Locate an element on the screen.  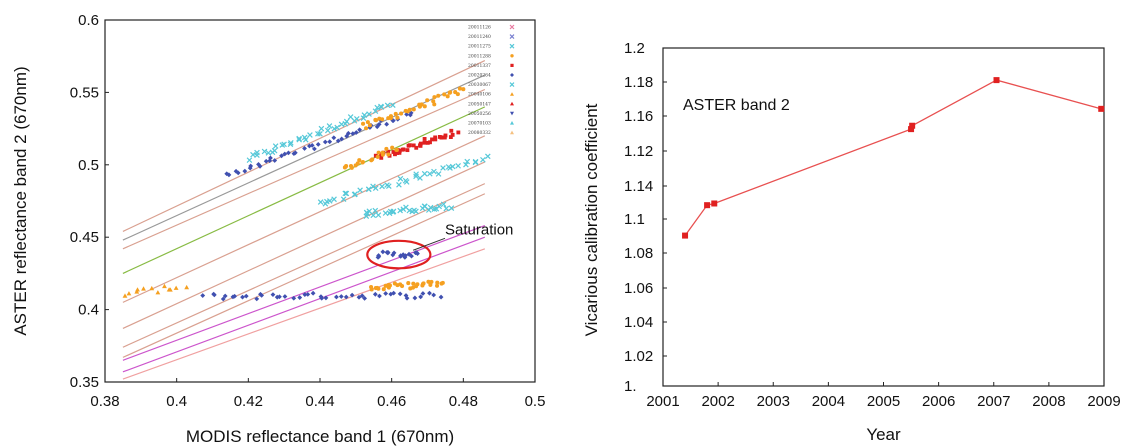
y-tick-label: 0.5 is located at coordinates (88, 165).